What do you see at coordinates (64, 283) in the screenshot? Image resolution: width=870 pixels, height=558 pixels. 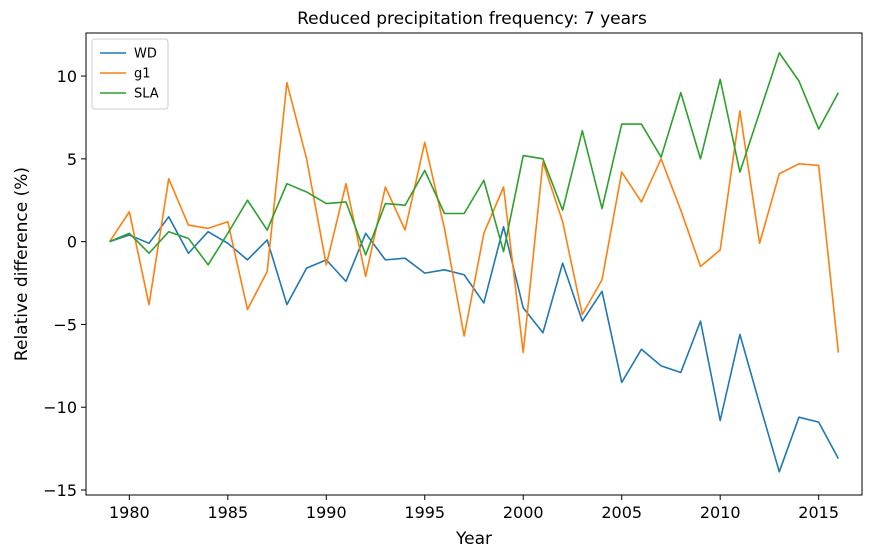 I see `y-axis: −15 −10 −5 0 5 10` at bounding box center [64, 283].